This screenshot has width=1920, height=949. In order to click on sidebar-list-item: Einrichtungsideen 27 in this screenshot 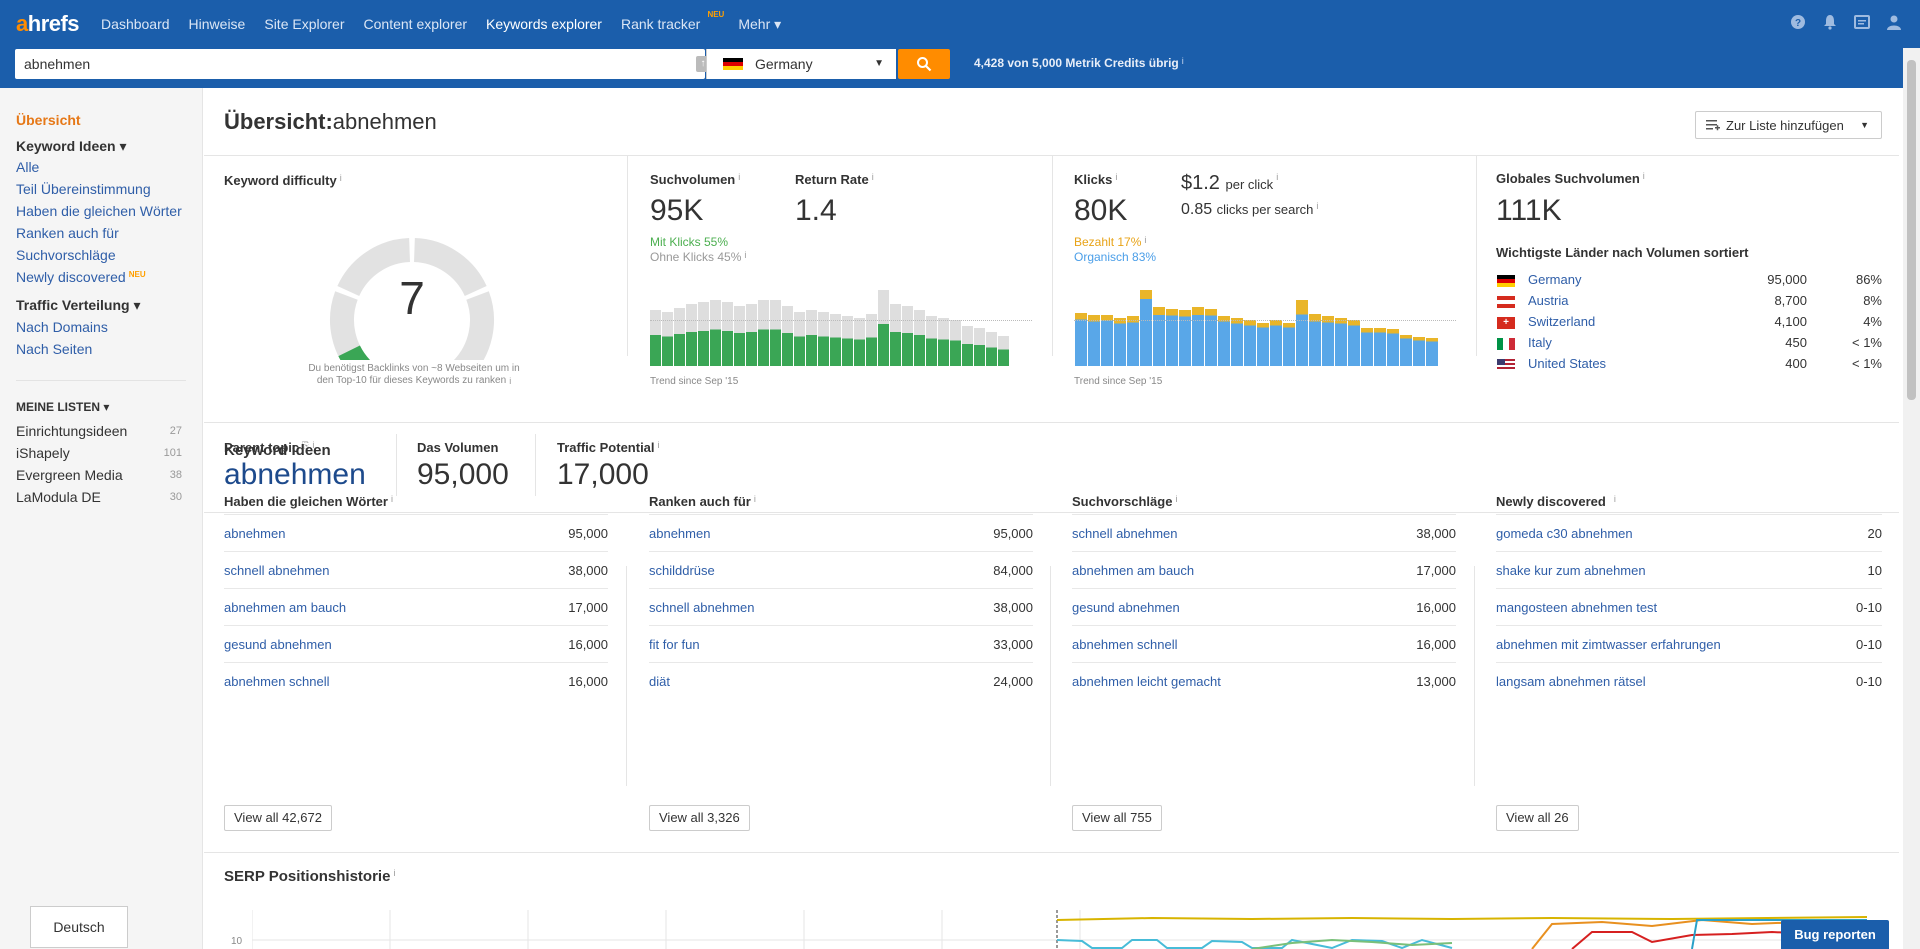, I will do `click(99, 431)`.